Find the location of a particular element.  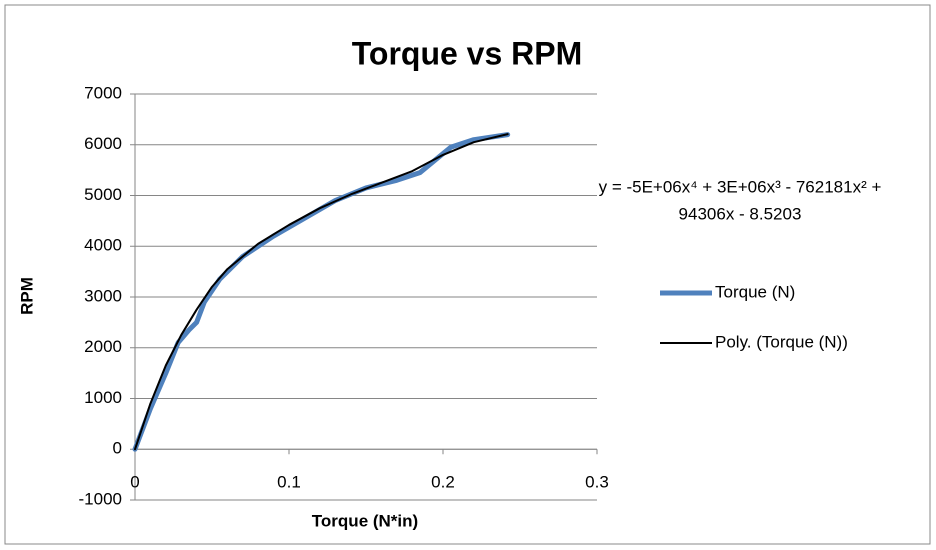

y-tick-label: 2000 is located at coordinates (103, 346).